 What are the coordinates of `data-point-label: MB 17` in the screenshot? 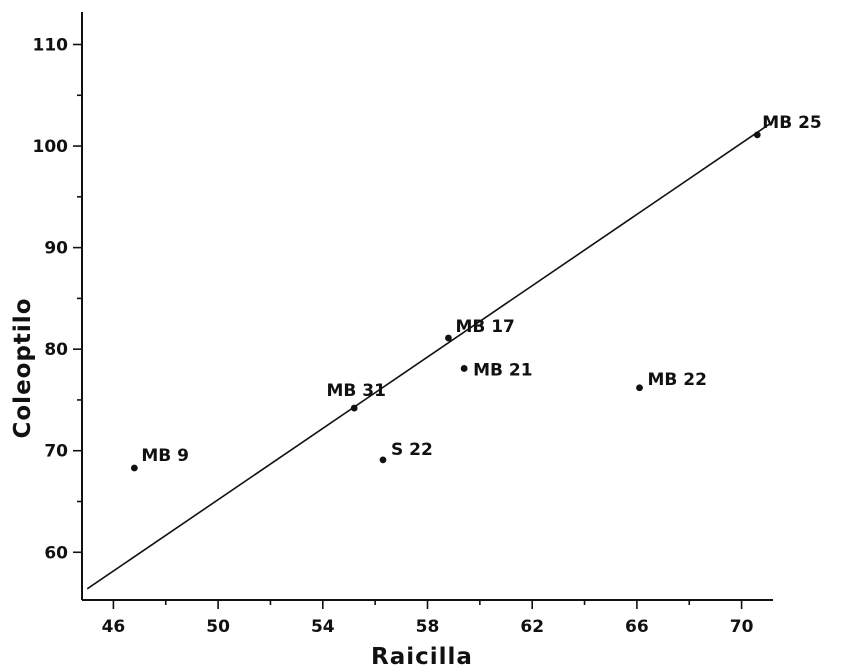 It's located at (484, 327).